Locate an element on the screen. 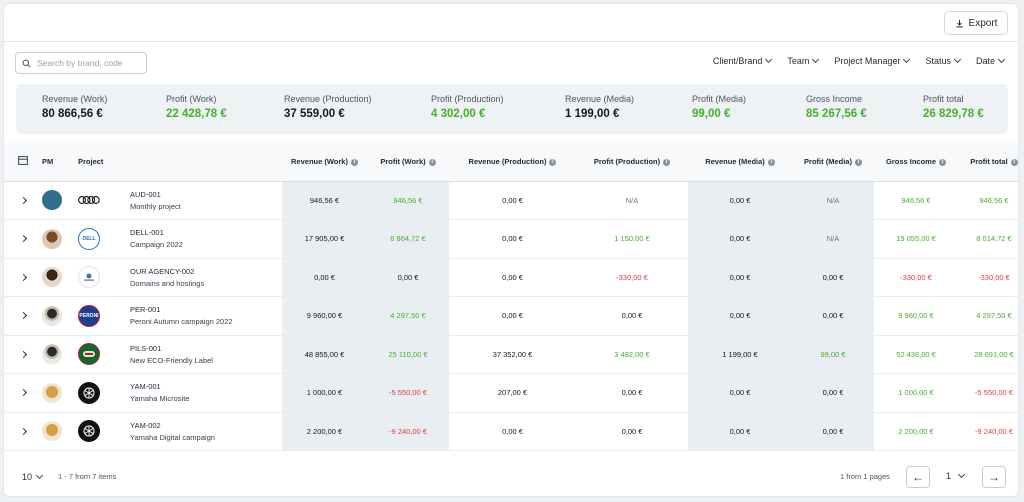 The height and width of the screenshot is (502, 1024). logo-text: PERONI is located at coordinates (89, 315).